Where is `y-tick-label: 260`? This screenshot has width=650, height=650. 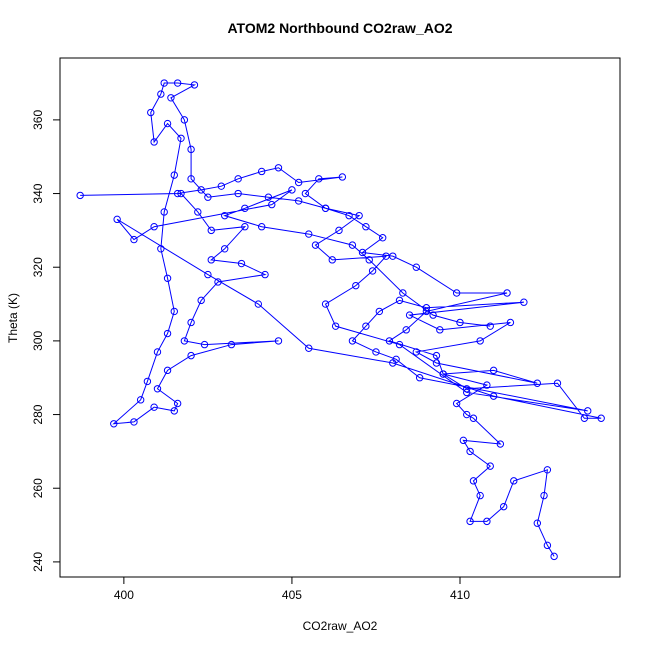
y-tick-label: 260 is located at coordinates (38, 488).